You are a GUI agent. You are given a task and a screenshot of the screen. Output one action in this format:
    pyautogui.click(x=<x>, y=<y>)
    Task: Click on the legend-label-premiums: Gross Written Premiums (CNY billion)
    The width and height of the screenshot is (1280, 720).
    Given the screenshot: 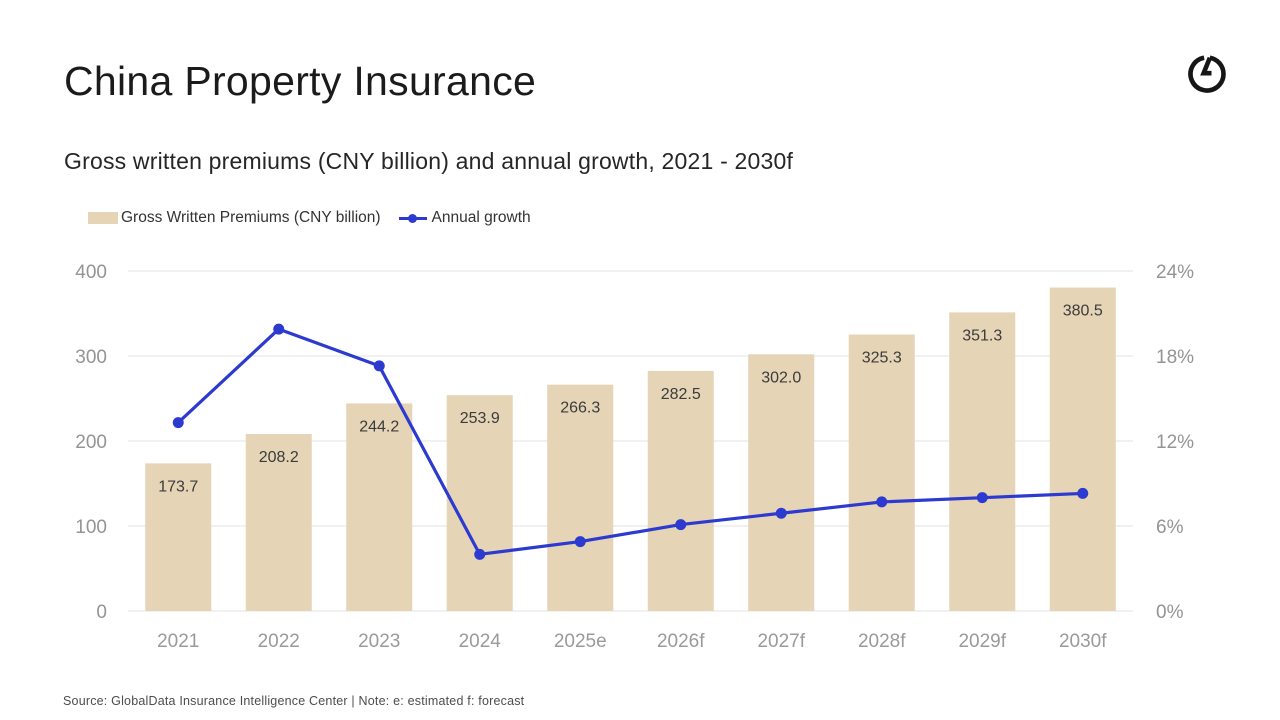 What is the action you would take?
    pyautogui.click(x=251, y=217)
    